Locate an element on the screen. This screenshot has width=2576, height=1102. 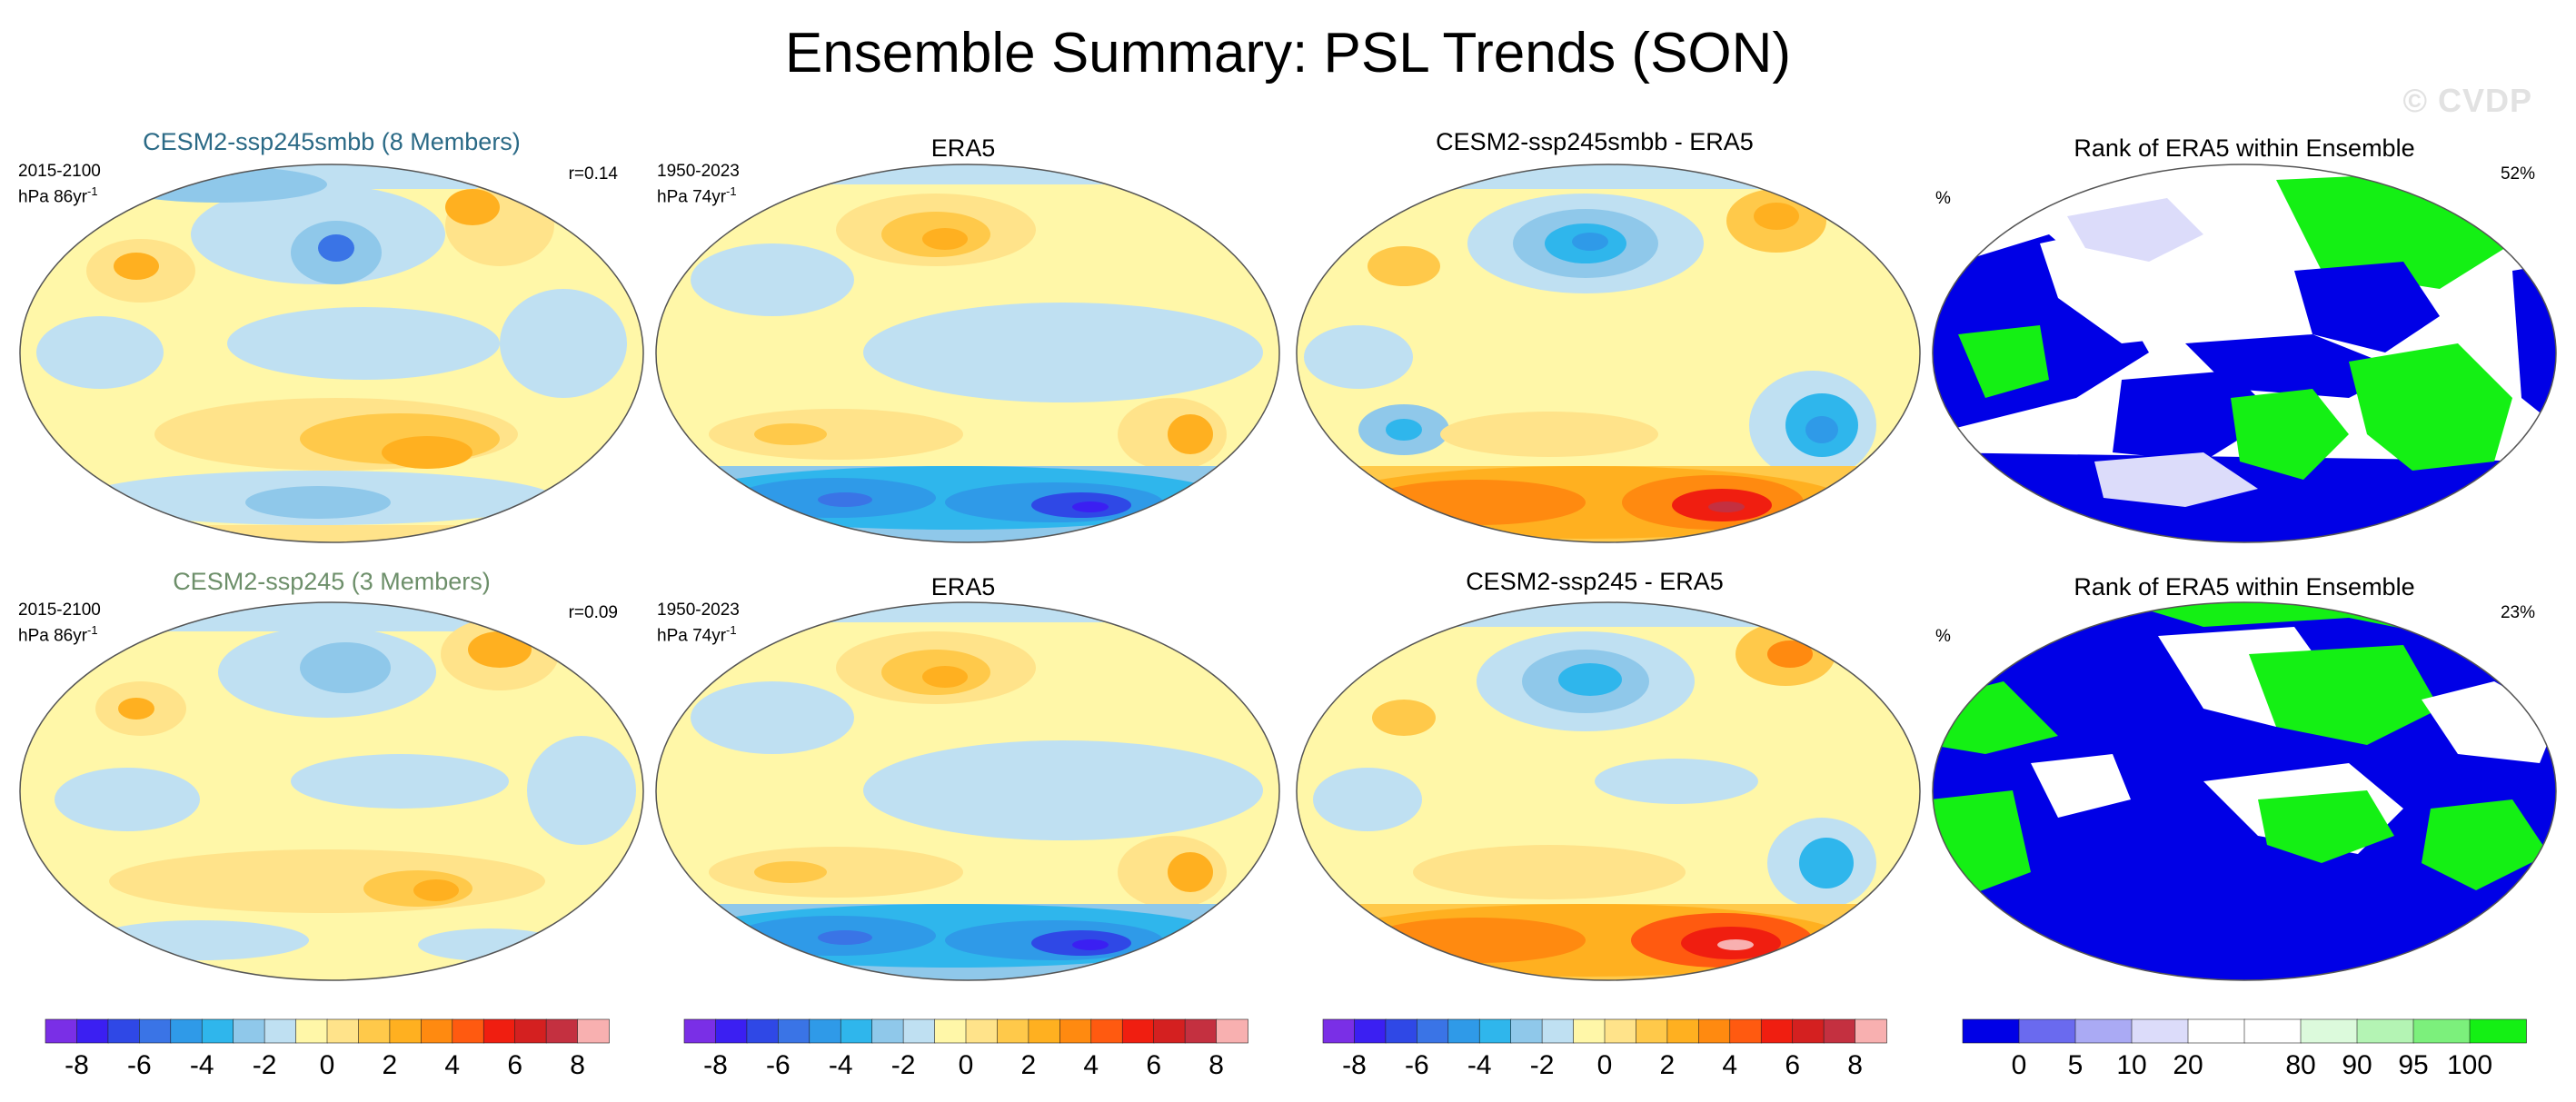
row2-obs-title: ERA5 is located at coordinates (963, 587).